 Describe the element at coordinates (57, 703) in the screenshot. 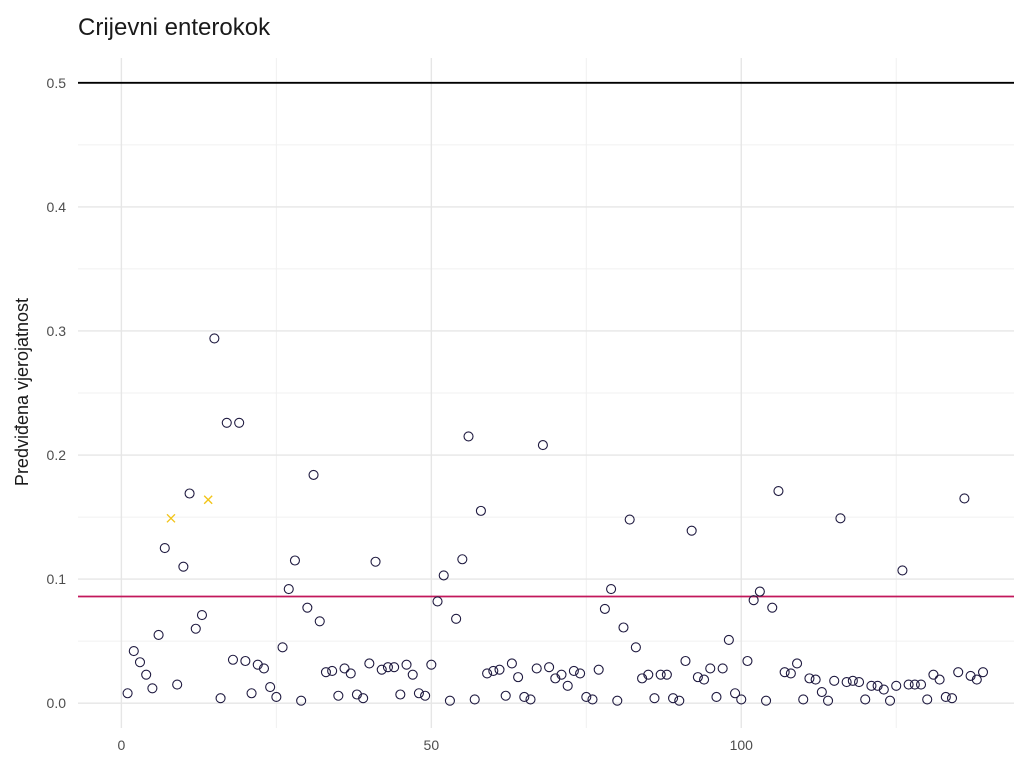

I see `y-tick-label: 0.0` at that location.